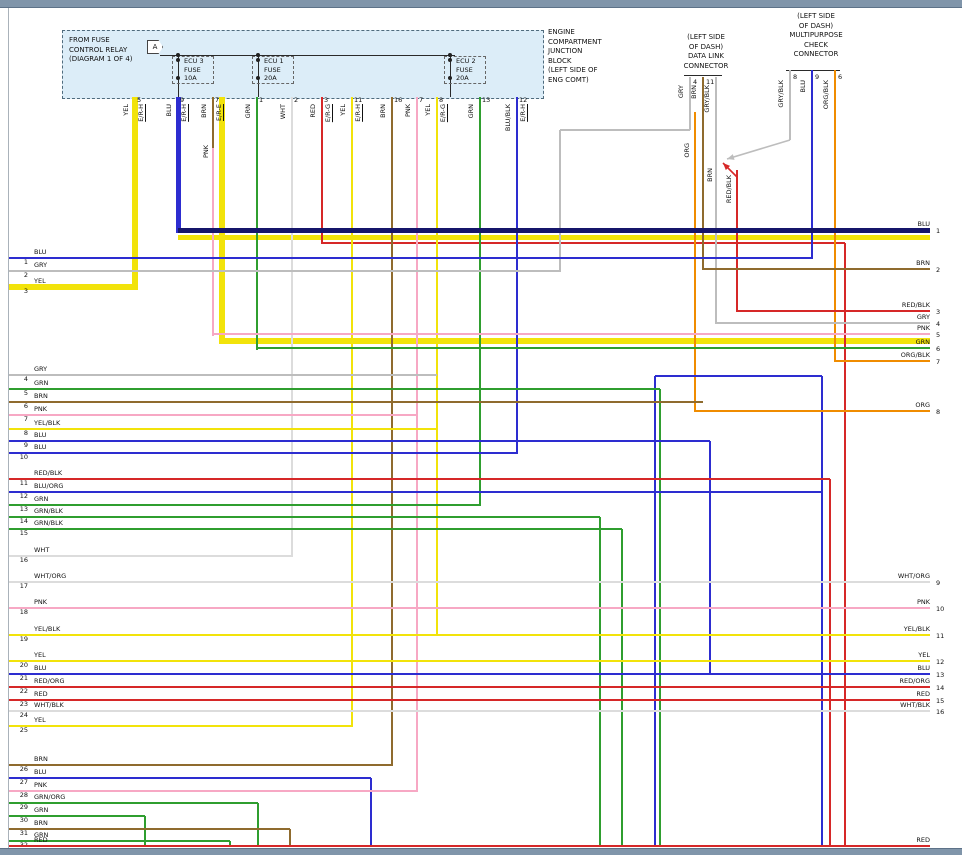 The width and height of the screenshot is (962, 855). Describe the element at coordinates (23, 704) in the screenshot. I see `left-row-number: 23` at that location.